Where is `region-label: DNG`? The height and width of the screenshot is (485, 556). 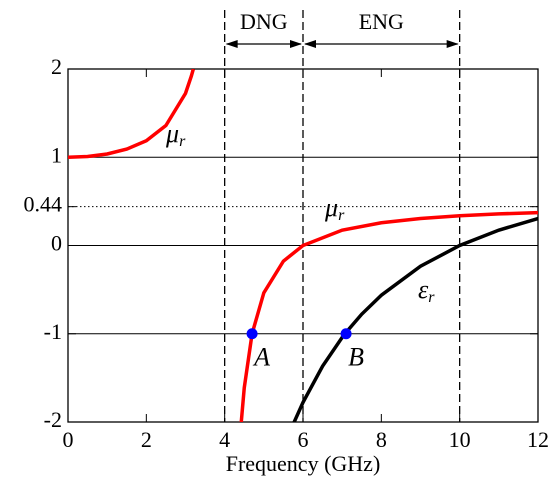 region-label: DNG is located at coordinates (264, 21).